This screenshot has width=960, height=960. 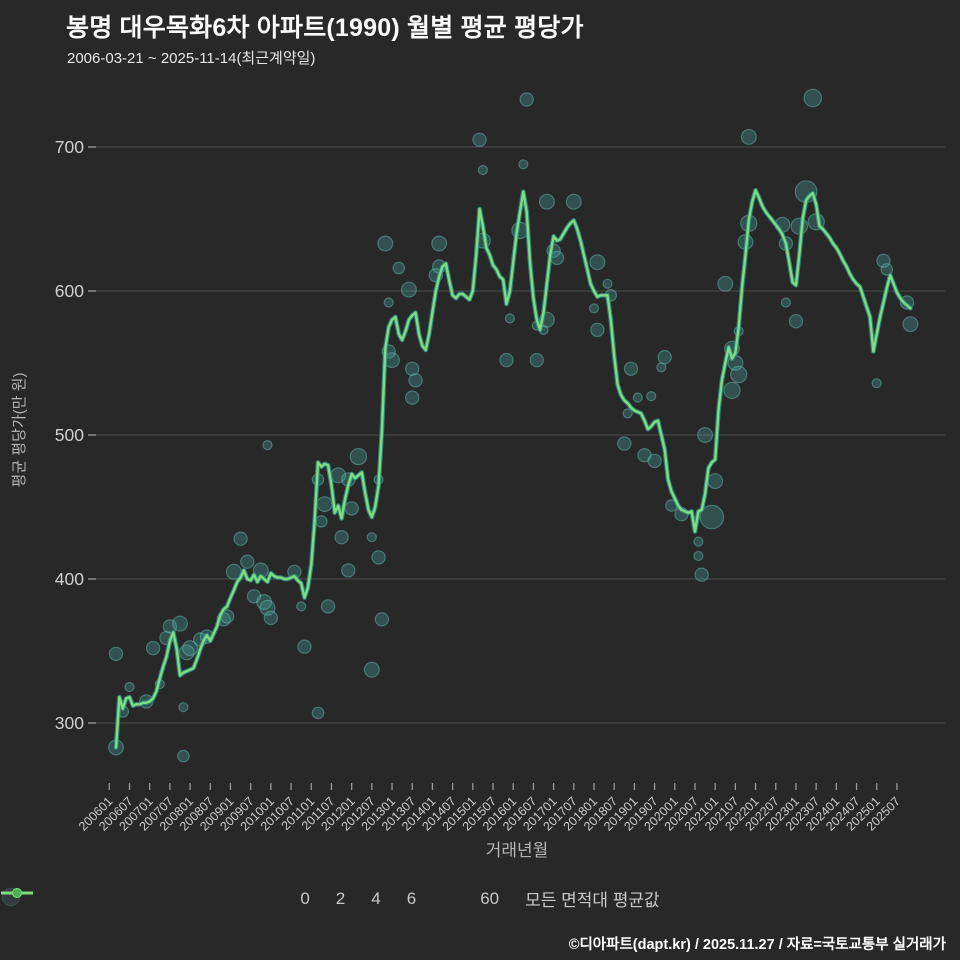 What do you see at coordinates (376, 898) in the screenshot?
I see `legend-size-label: 4` at bounding box center [376, 898].